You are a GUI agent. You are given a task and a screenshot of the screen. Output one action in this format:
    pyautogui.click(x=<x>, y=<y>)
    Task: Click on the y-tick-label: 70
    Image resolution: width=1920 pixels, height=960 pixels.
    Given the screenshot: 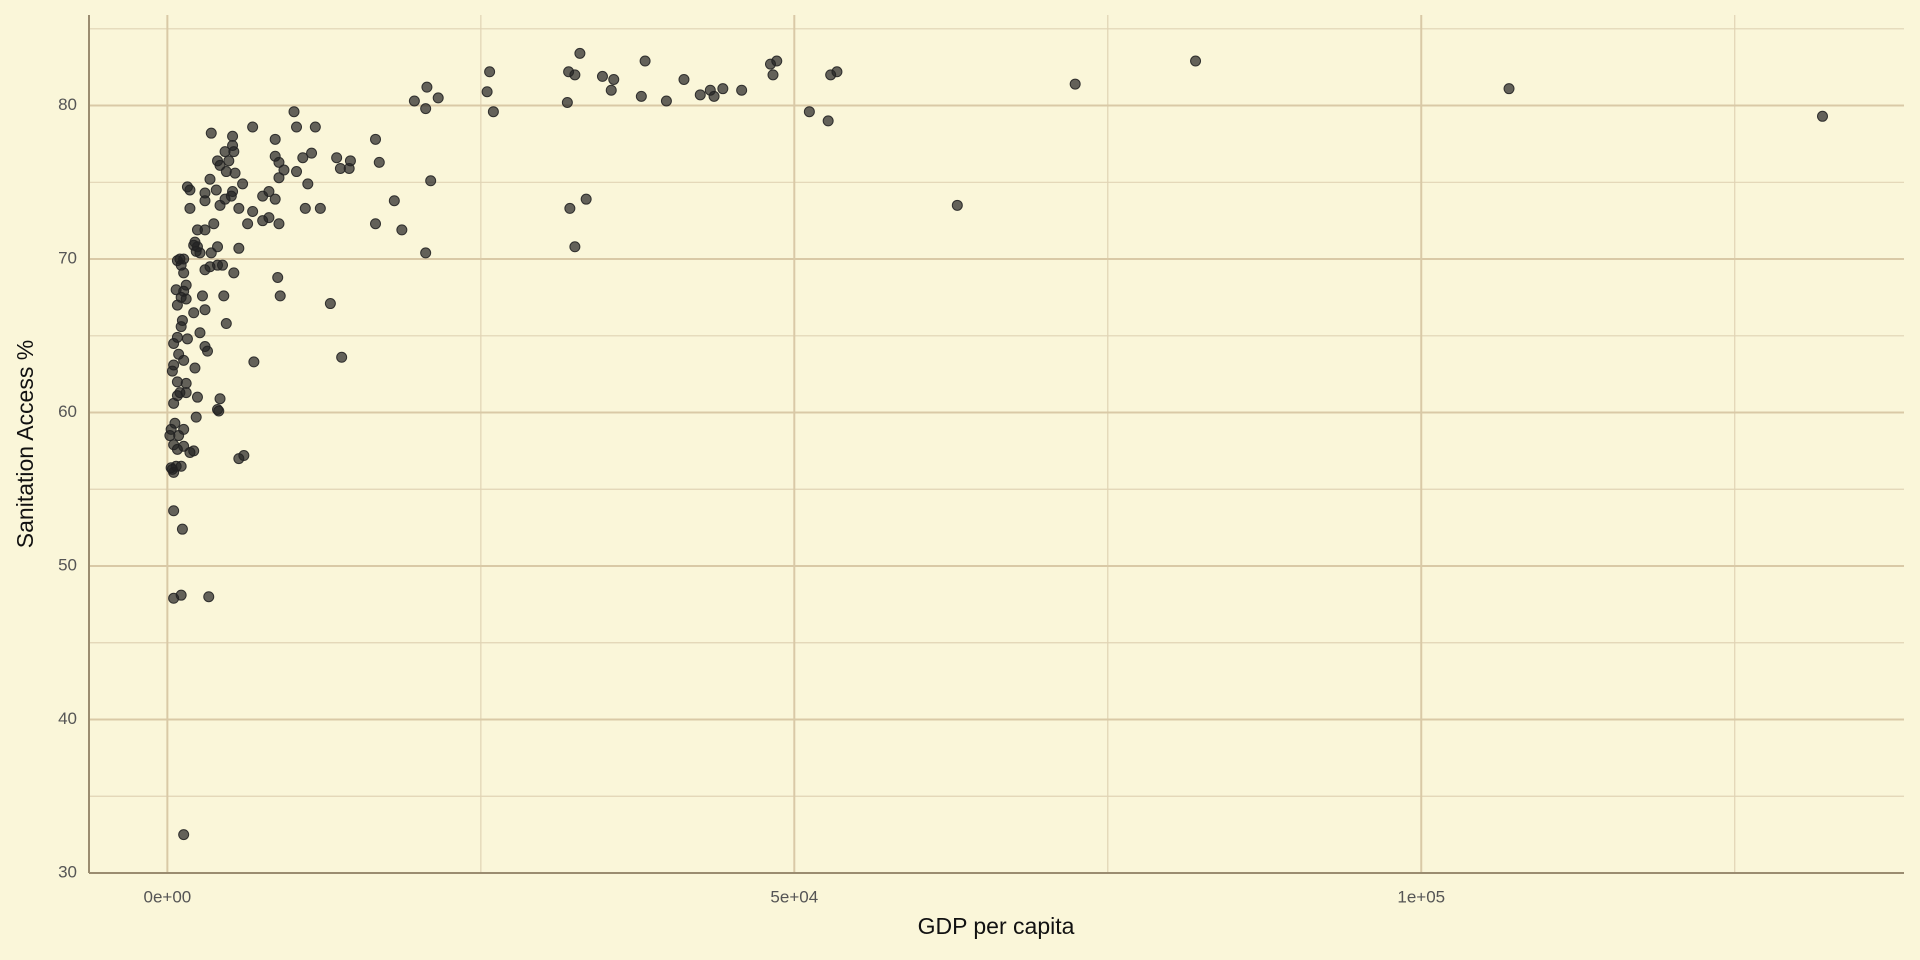 What is the action you would take?
    pyautogui.click(x=67, y=258)
    